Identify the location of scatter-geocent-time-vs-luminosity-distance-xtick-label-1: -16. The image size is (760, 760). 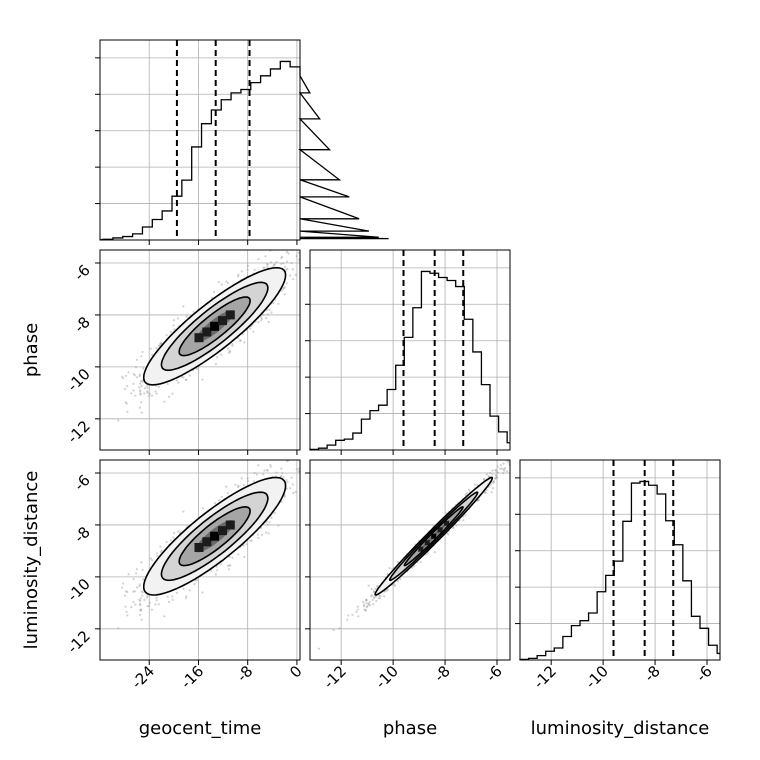
(192, 677).